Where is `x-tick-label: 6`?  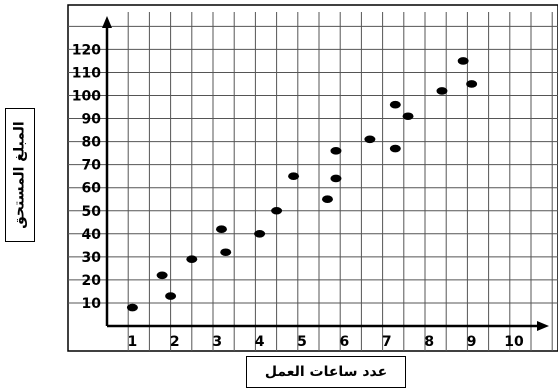
x-tick-label: 6 is located at coordinates (345, 342).